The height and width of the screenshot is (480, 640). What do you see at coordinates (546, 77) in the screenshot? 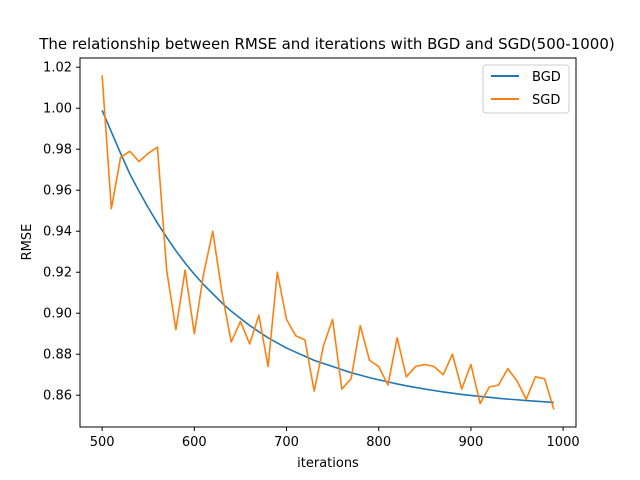
I see `legend-label-bgd: BGD` at bounding box center [546, 77].